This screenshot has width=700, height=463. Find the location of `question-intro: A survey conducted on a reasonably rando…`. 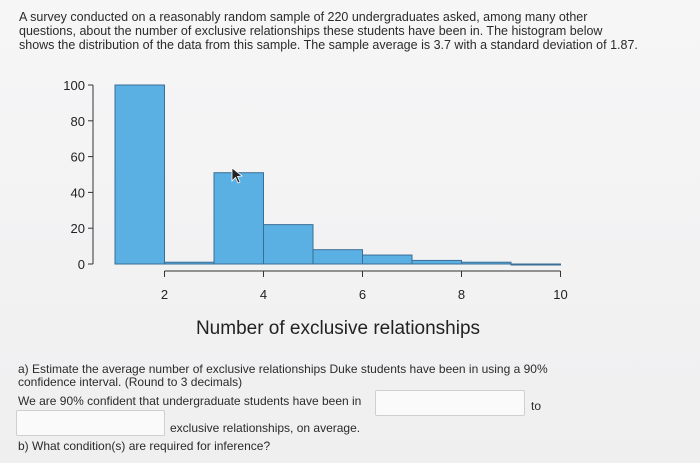

question-intro: A survey conducted on a reasonably rando… is located at coordinates (328, 31).